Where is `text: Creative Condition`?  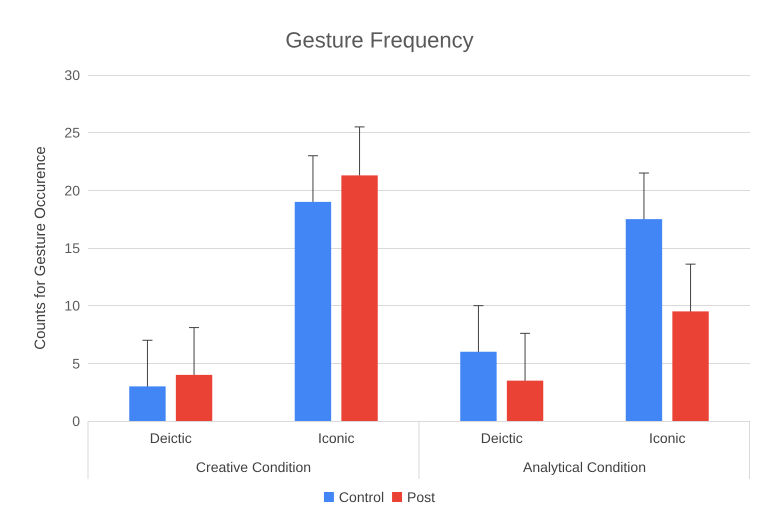 text: Creative Condition is located at coordinates (254, 467).